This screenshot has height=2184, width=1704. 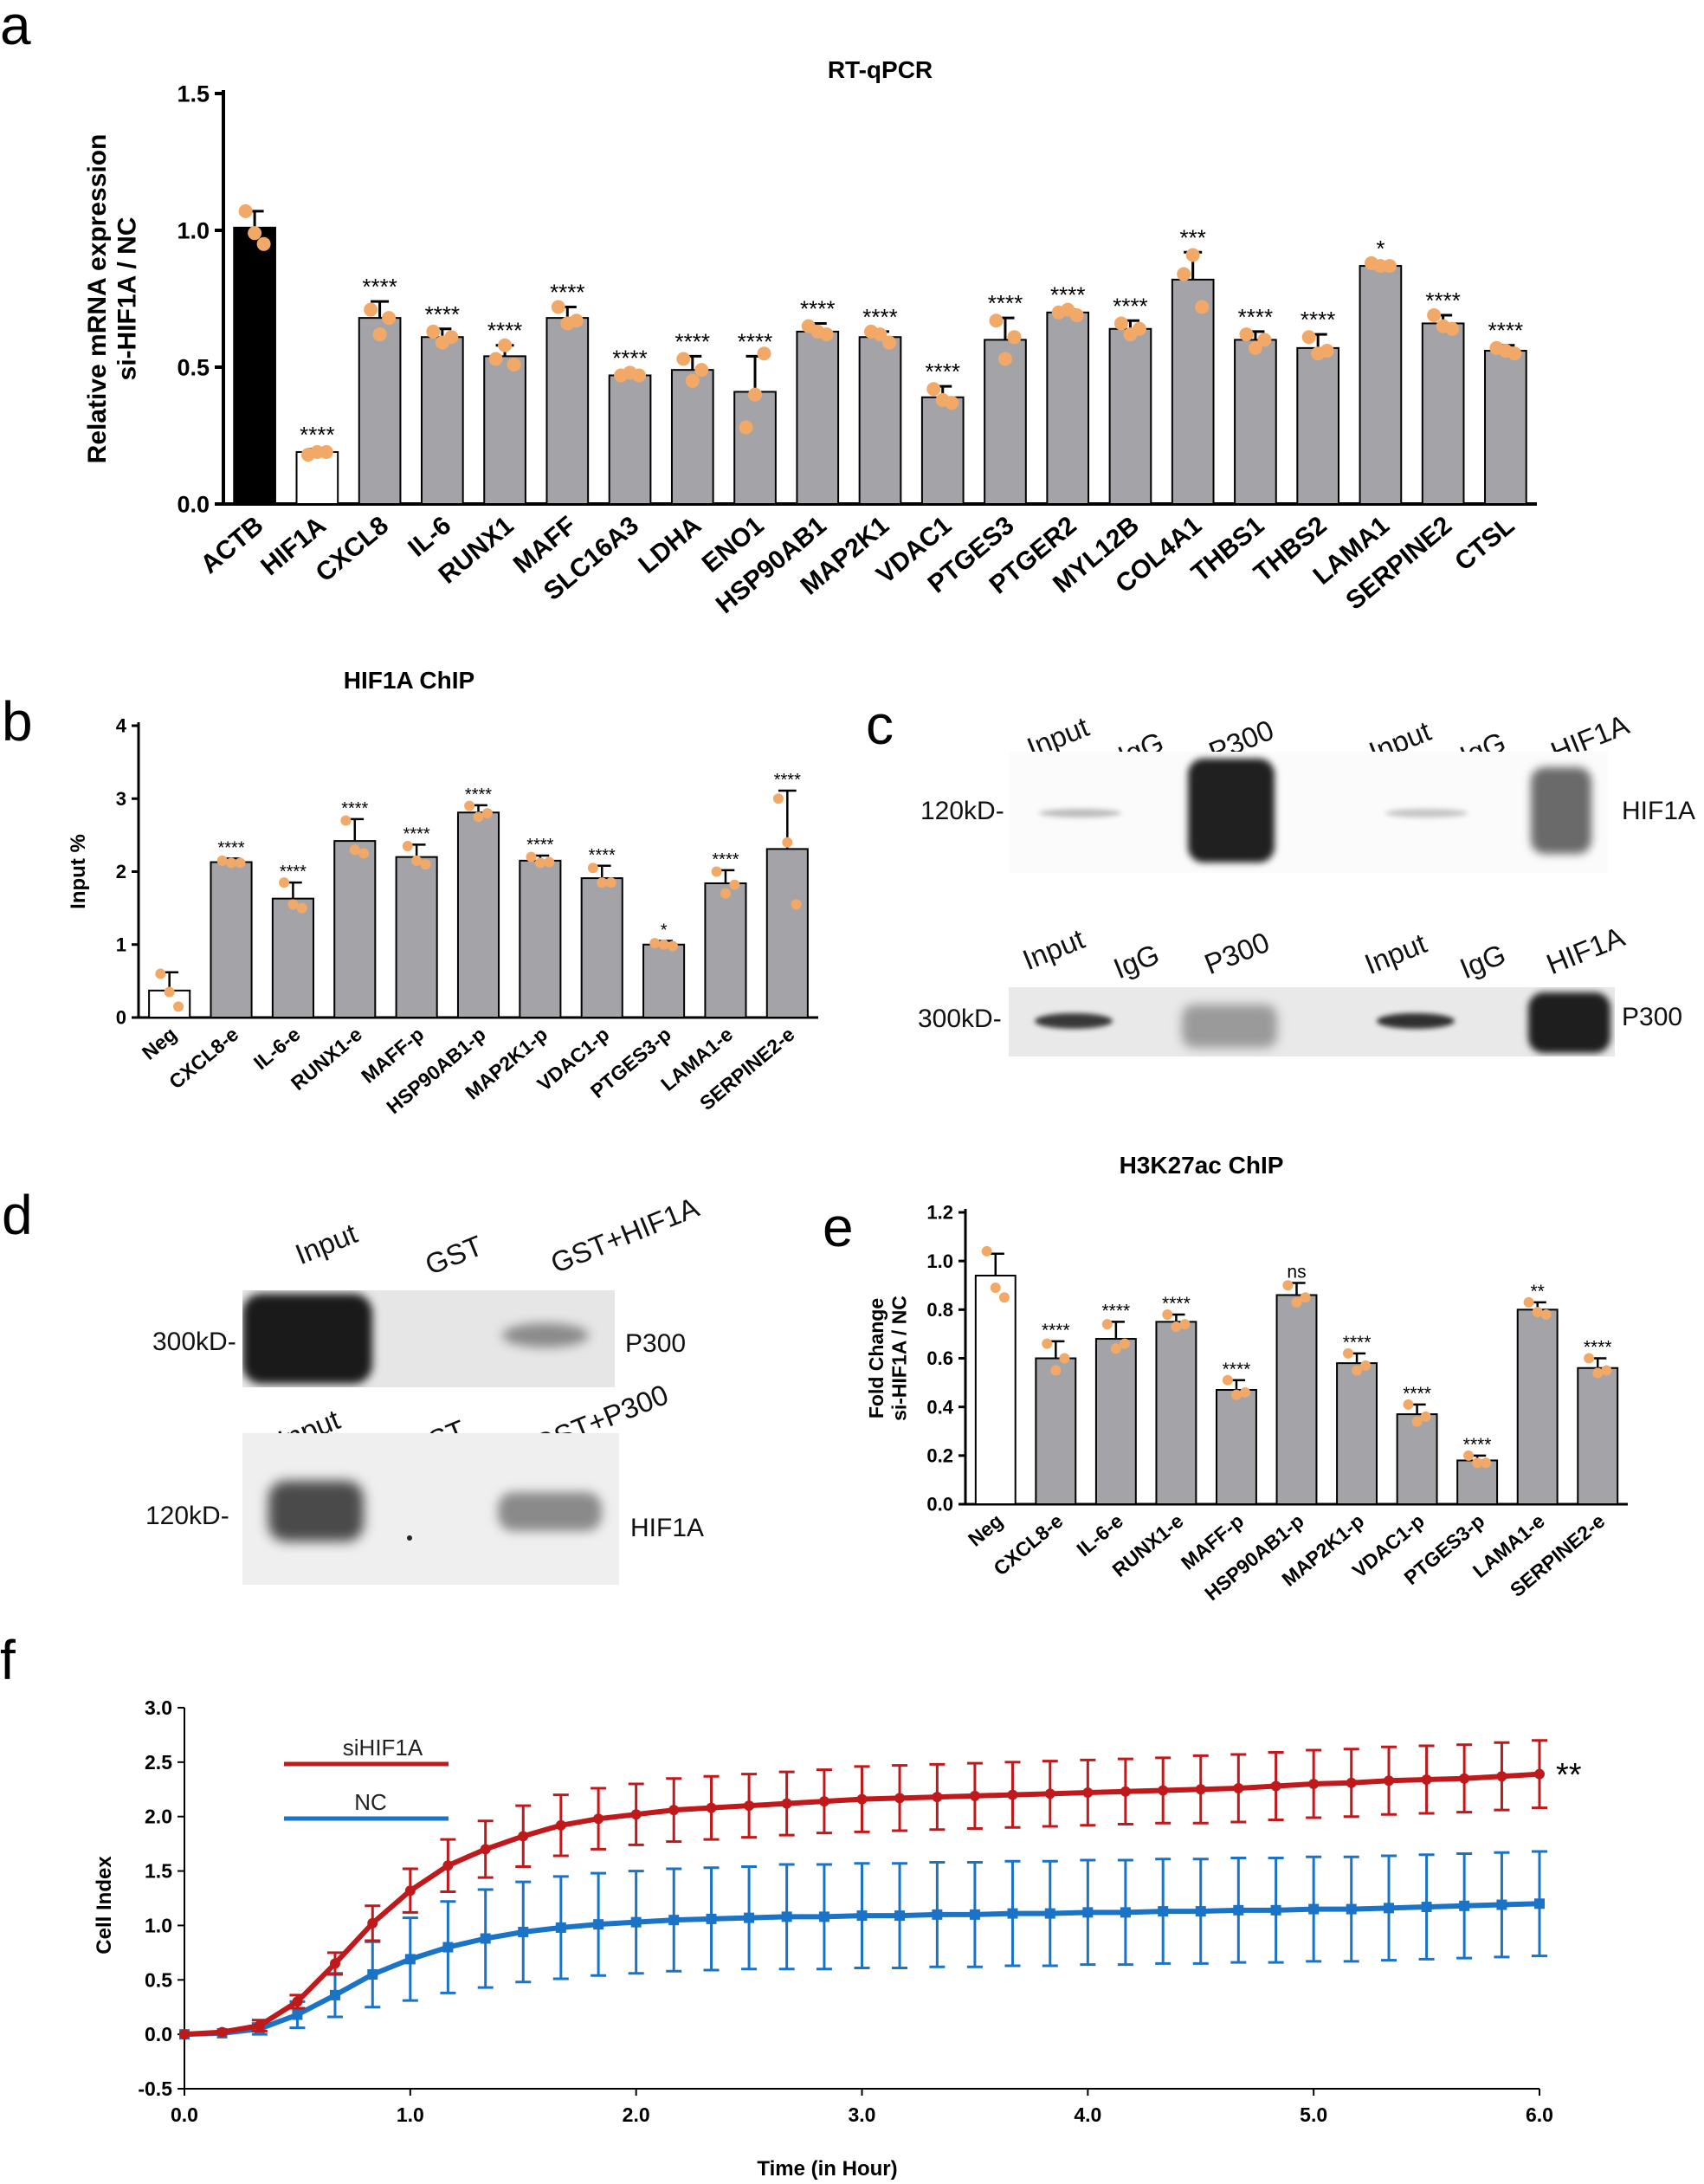 I want to click on x-tick-label: 2.0, so click(x=636, y=2114).